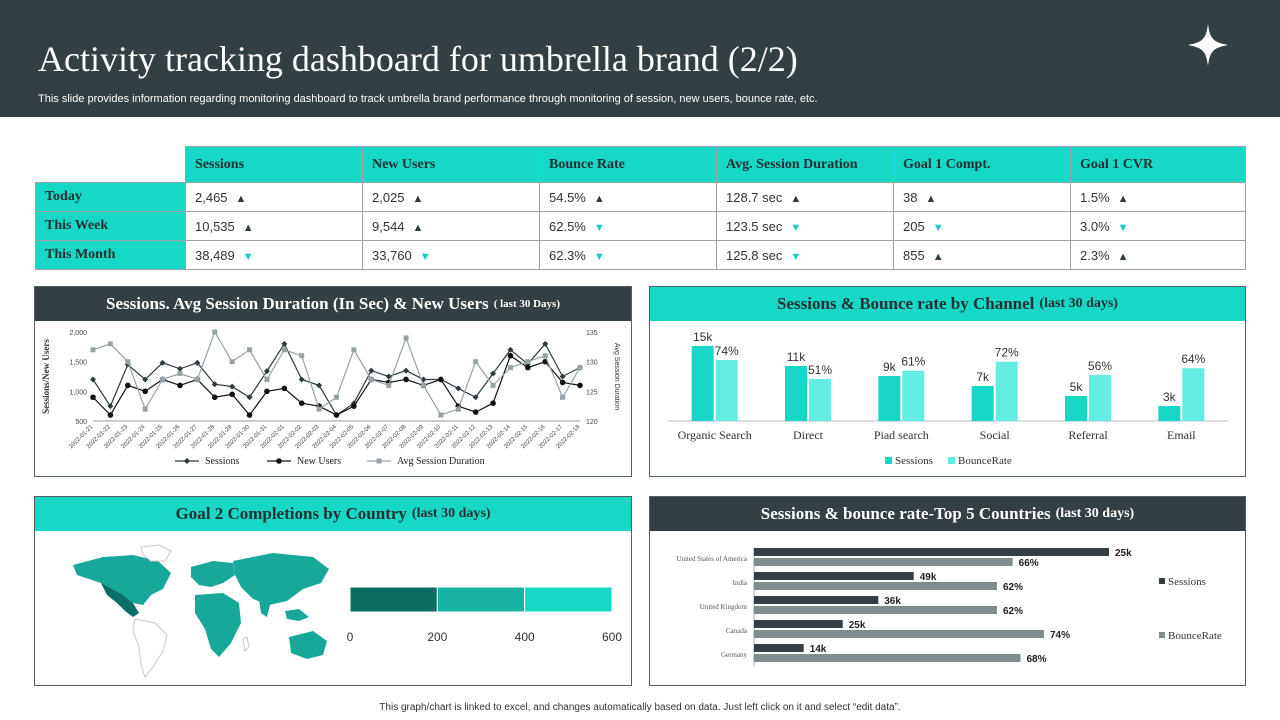 The width and height of the screenshot is (1280, 720). What do you see at coordinates (734, 655) in the screenshot?
I see `category-label: Germany` at bounding box center [734, 655].